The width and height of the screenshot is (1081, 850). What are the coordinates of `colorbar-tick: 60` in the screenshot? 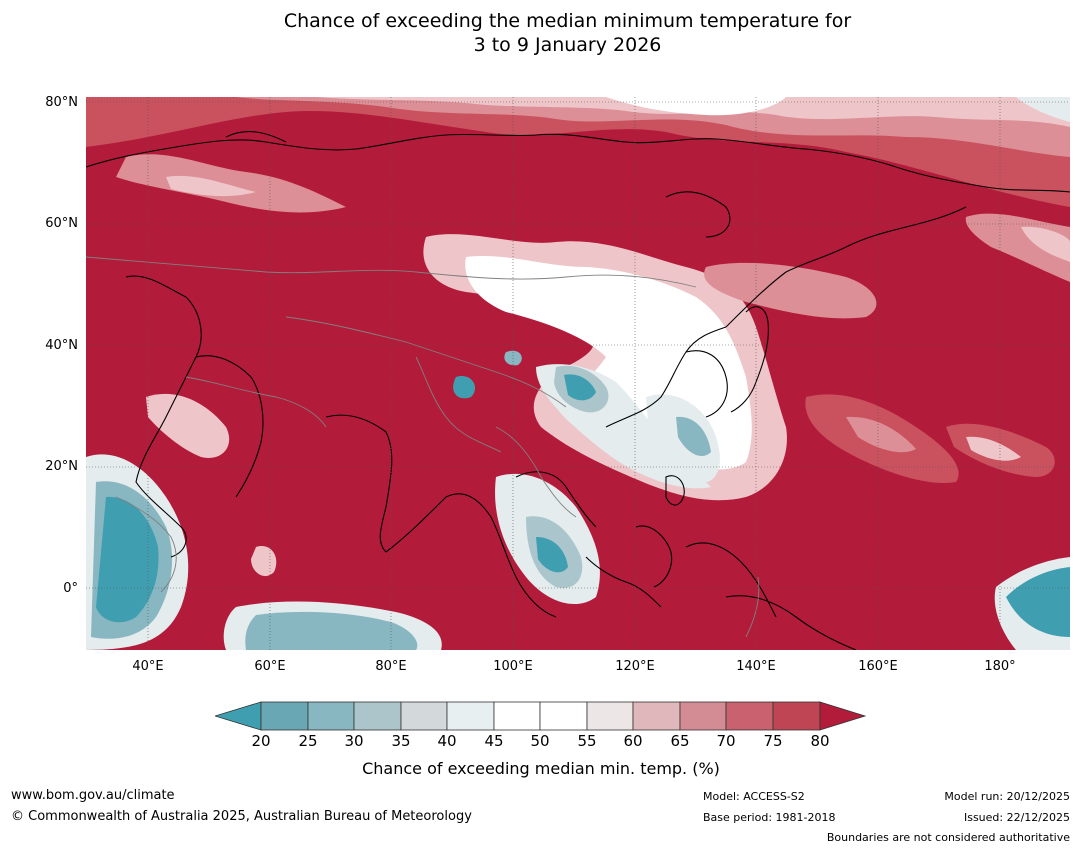 It's located at (633, 741).